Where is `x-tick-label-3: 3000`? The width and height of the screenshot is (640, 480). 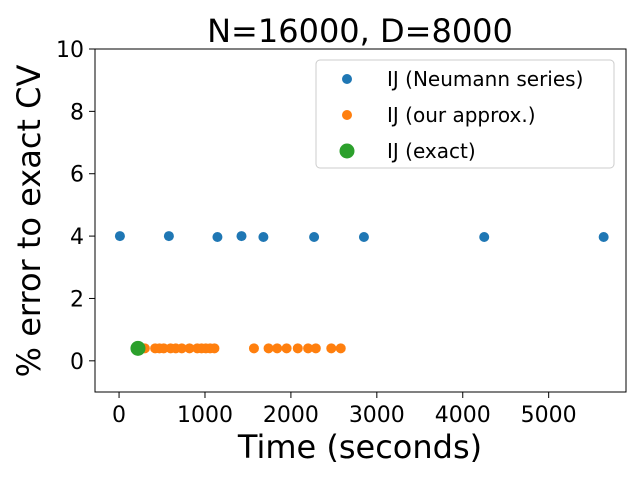
x-tick-label-3: 3000 is located at coordinates (377, 415).